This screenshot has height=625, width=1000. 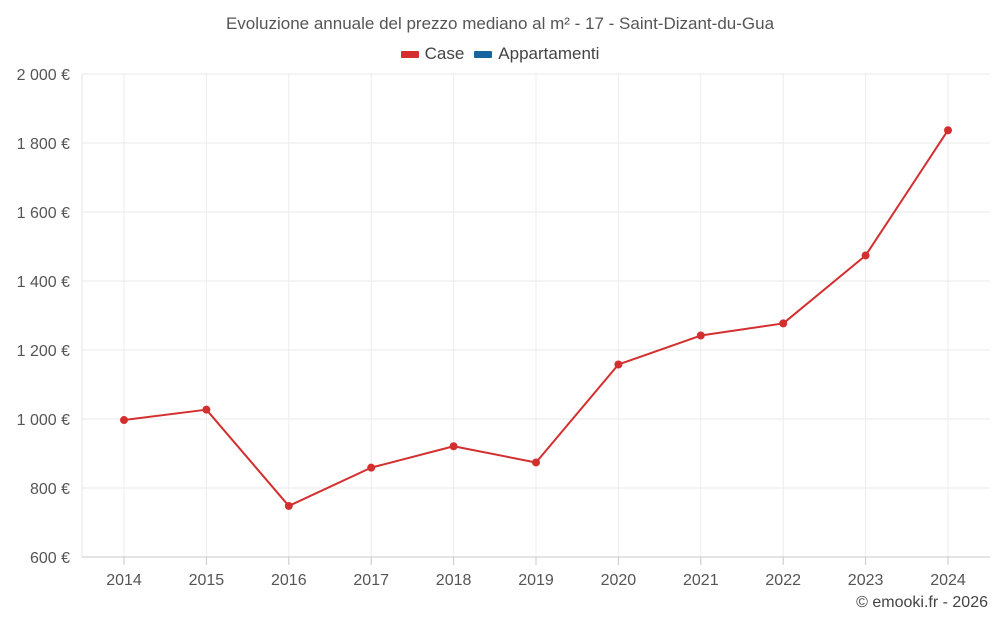 I want to click on x-tick-label: 2019, so click(x=536, y=580).